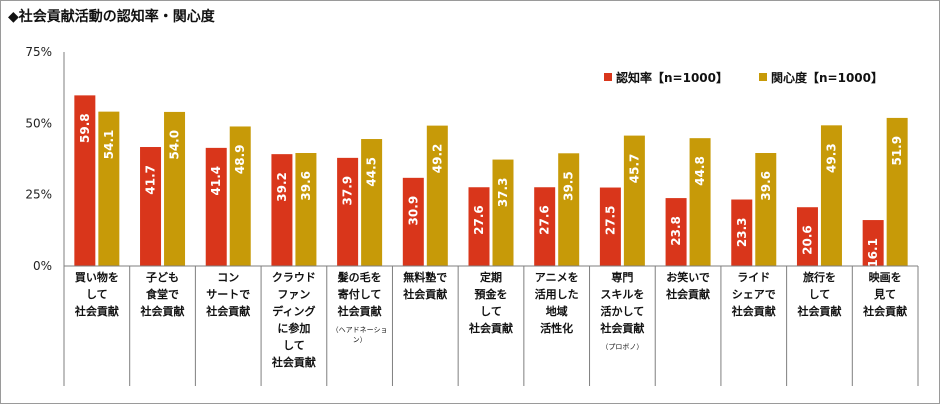 Image resolution: width=940 pixels, height=404 pixels. Describe the element at coordinates (688, 277) in the screenshot. I see `category-label: お笑いで` at that location.